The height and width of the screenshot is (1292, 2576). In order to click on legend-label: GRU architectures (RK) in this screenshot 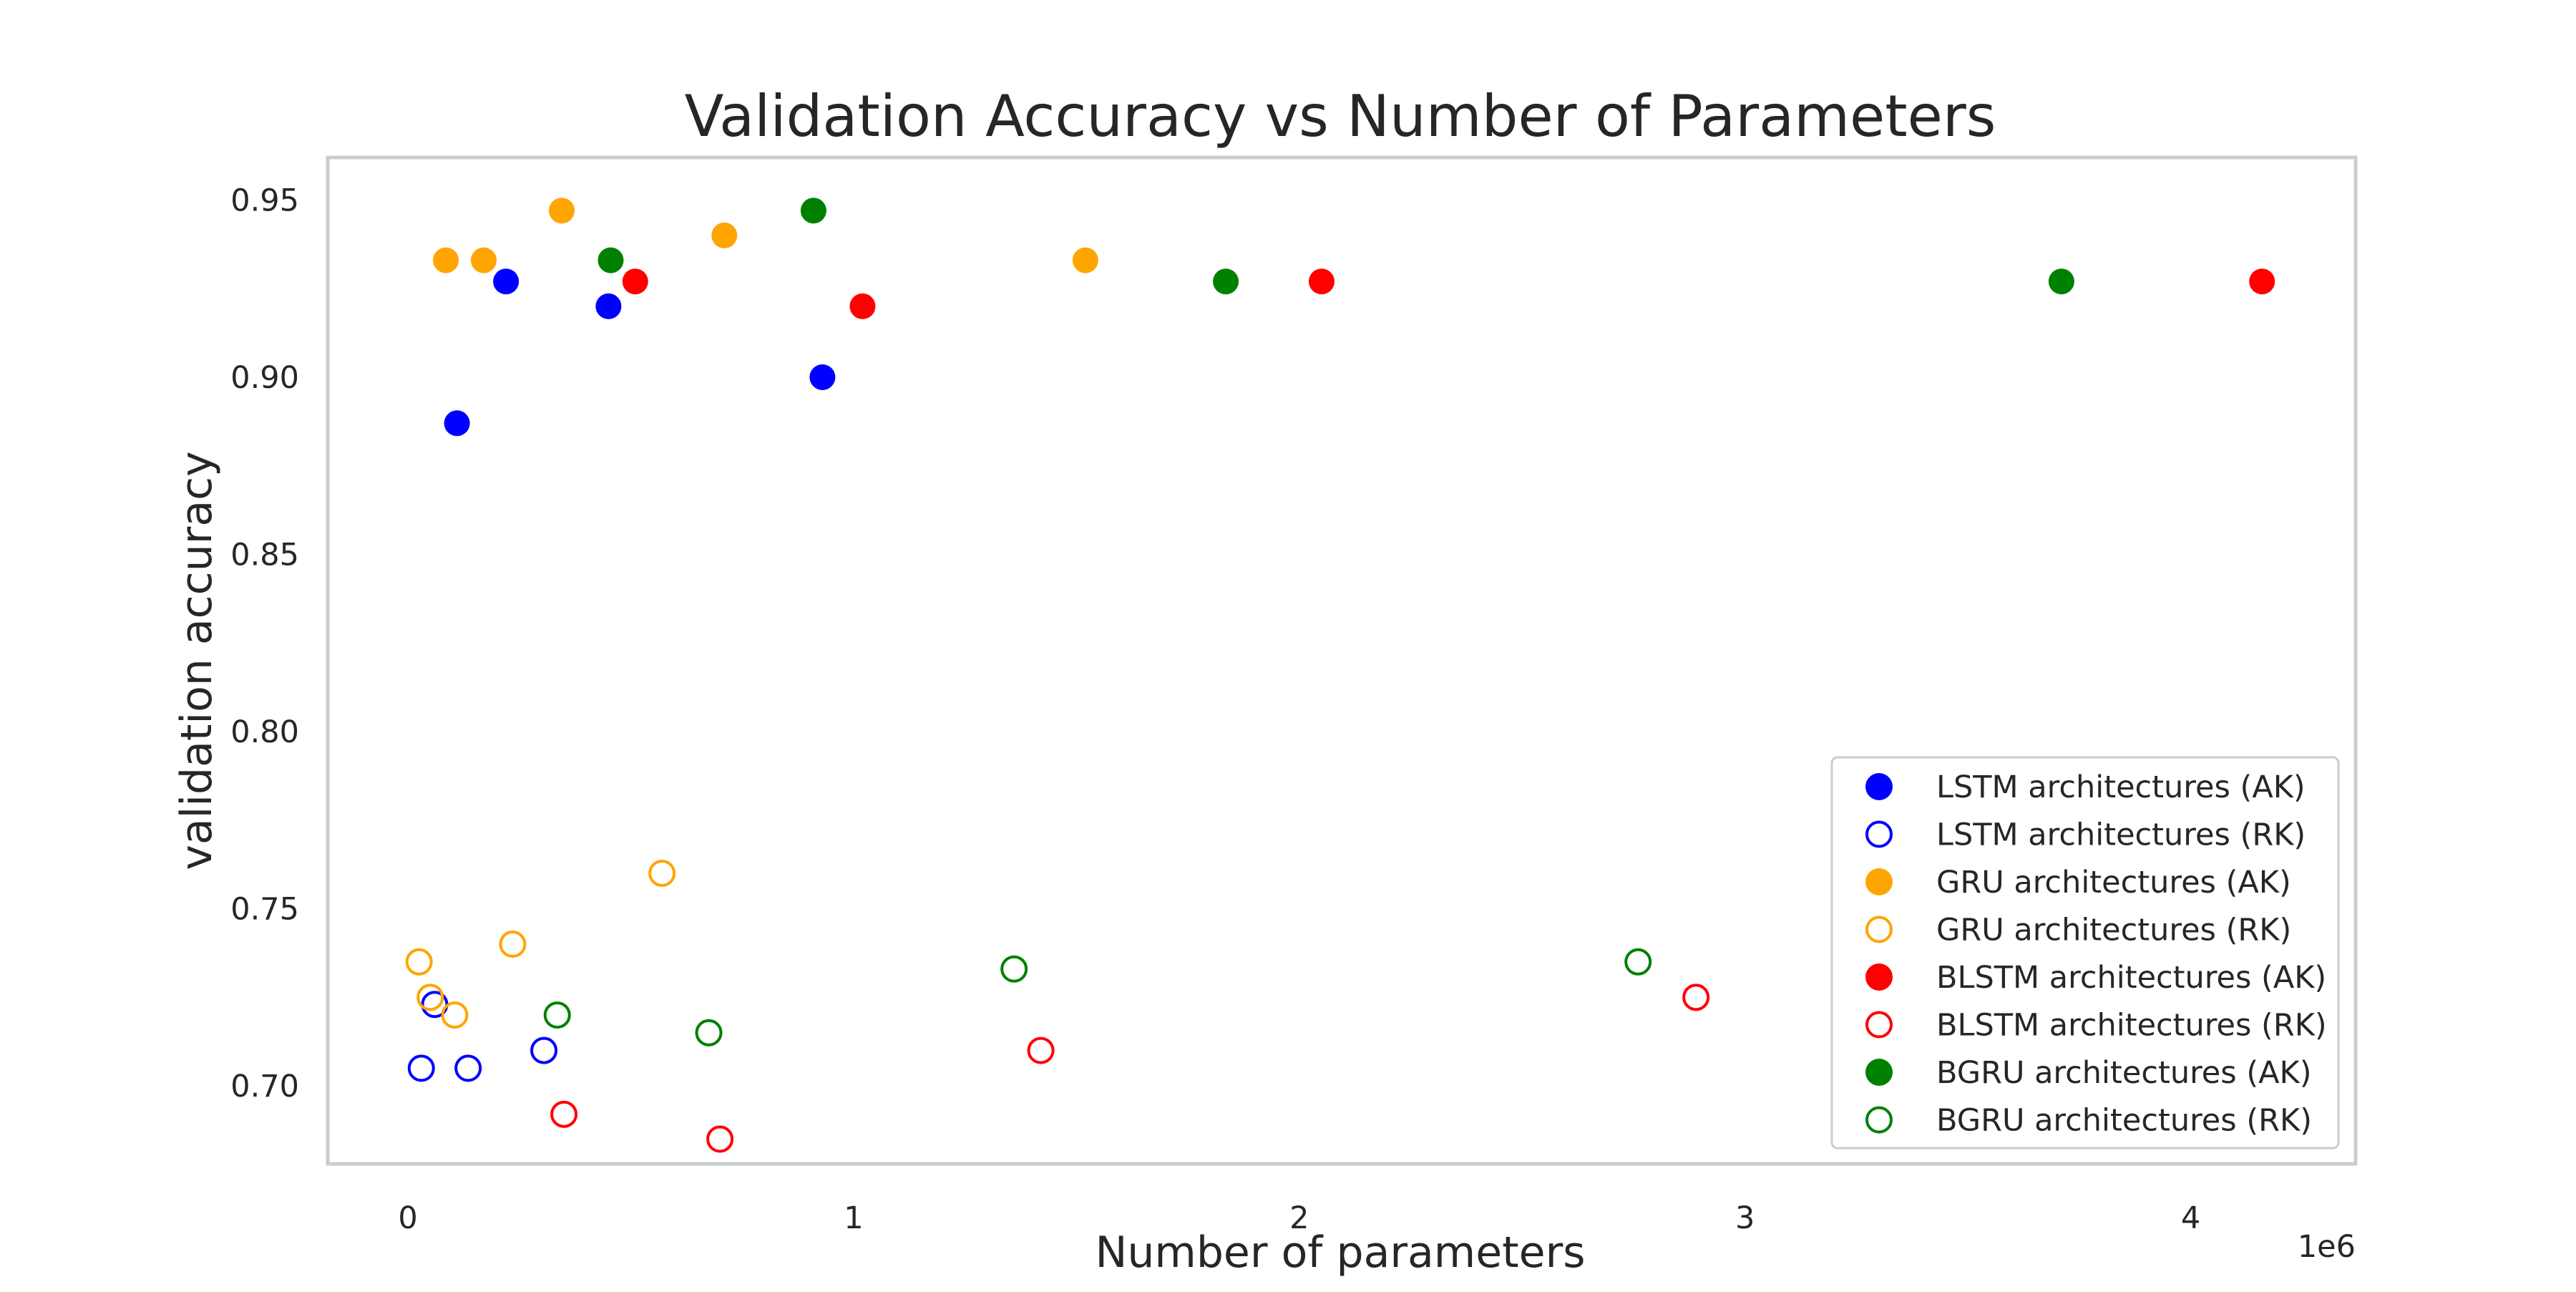, I will do `click(2113, 930)`.